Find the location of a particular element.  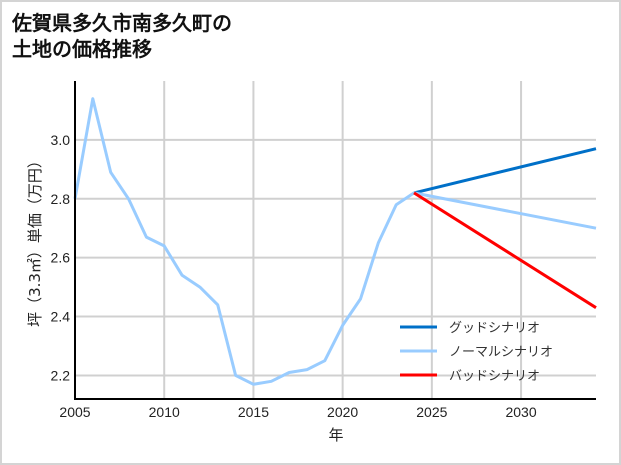

y-axis-label: 坪（3.3㎡）単価（万円） is located at coordinates (35, 240).